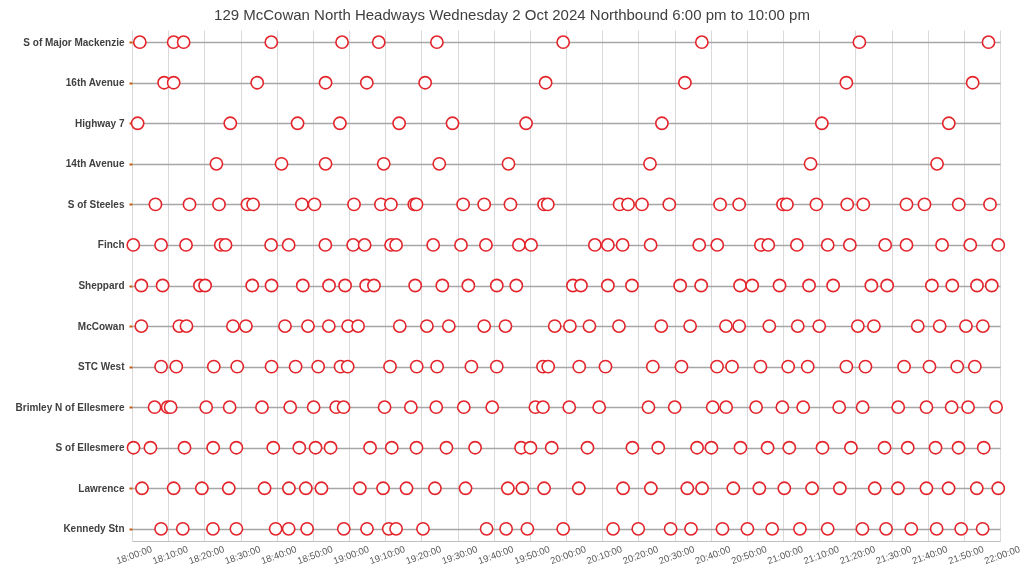  Describe the element at coordinates (94, 529) in the screenshot. I see `y-tick-label: Kennedy Stn` at that location.